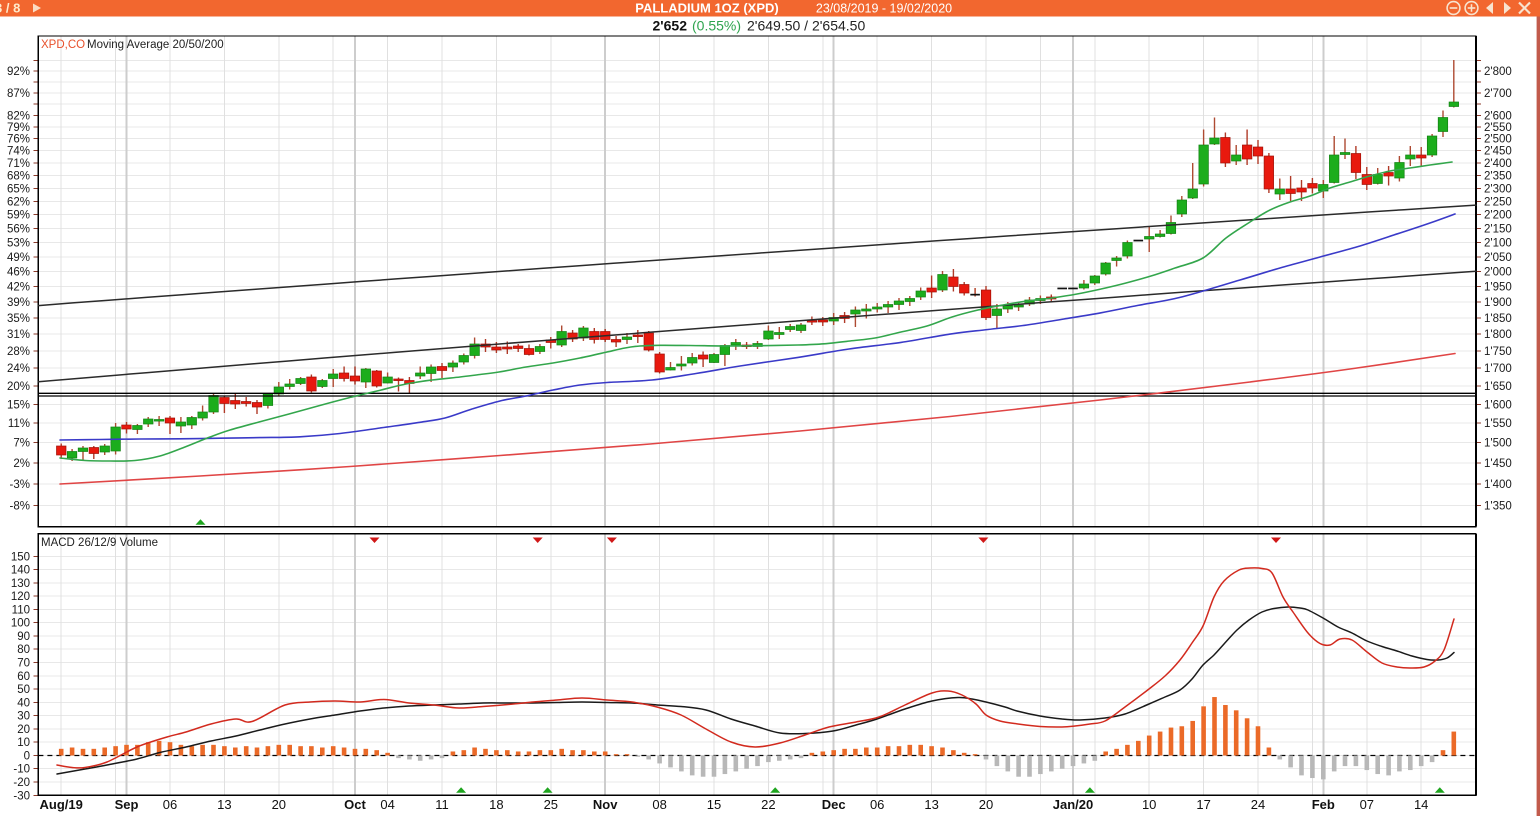  What do you see at coordinates (355, 804) in the screenshot?
I see `svg-text: Oct` at bounding box center [355, 804].